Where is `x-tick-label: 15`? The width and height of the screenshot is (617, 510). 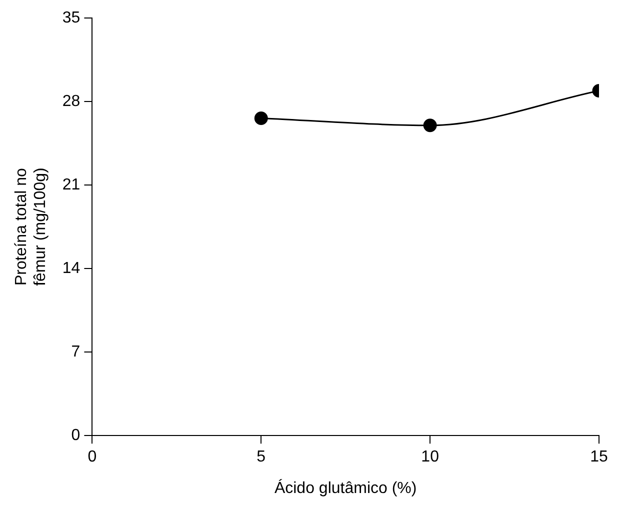
x-tick-label: 15 is located at coordinates (599, 457).